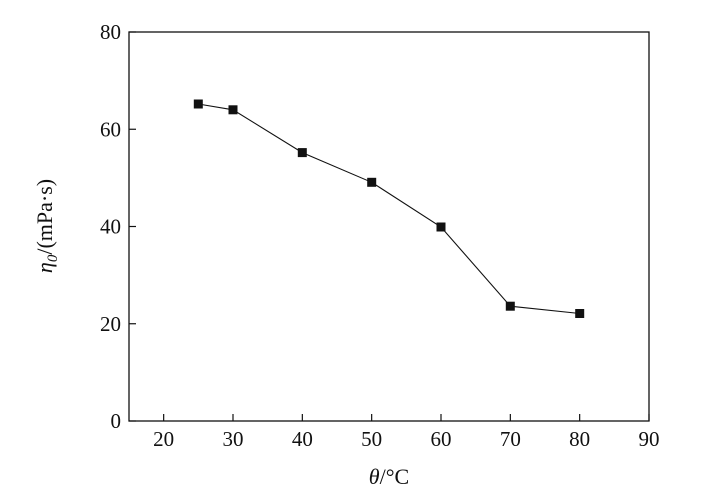 This screenshot has height=499, width=715. Describe the element at coordinates (374, 476) in the screenshot. I see `x-axis-symbol: θ` at that location.